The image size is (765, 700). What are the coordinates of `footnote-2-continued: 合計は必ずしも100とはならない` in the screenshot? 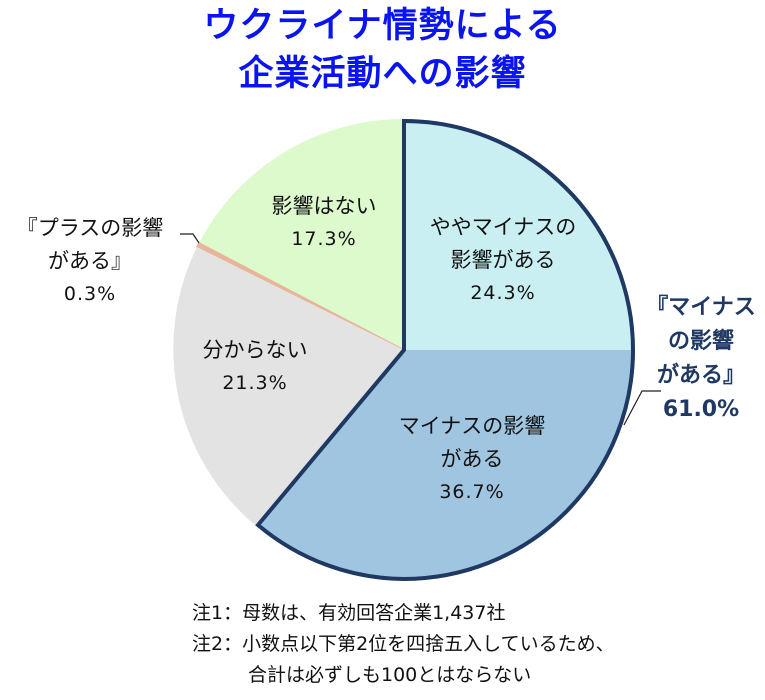 It's located at (390, 675).